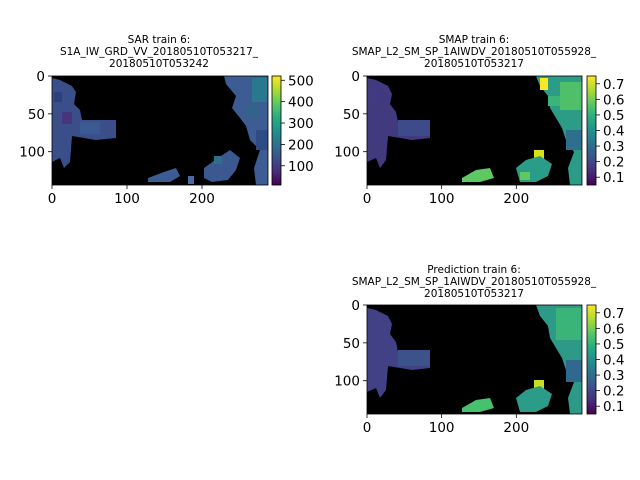 This screenshot has height=480, width=640. I want to click on smap-y-tick-label: 50, so click(351, 115).